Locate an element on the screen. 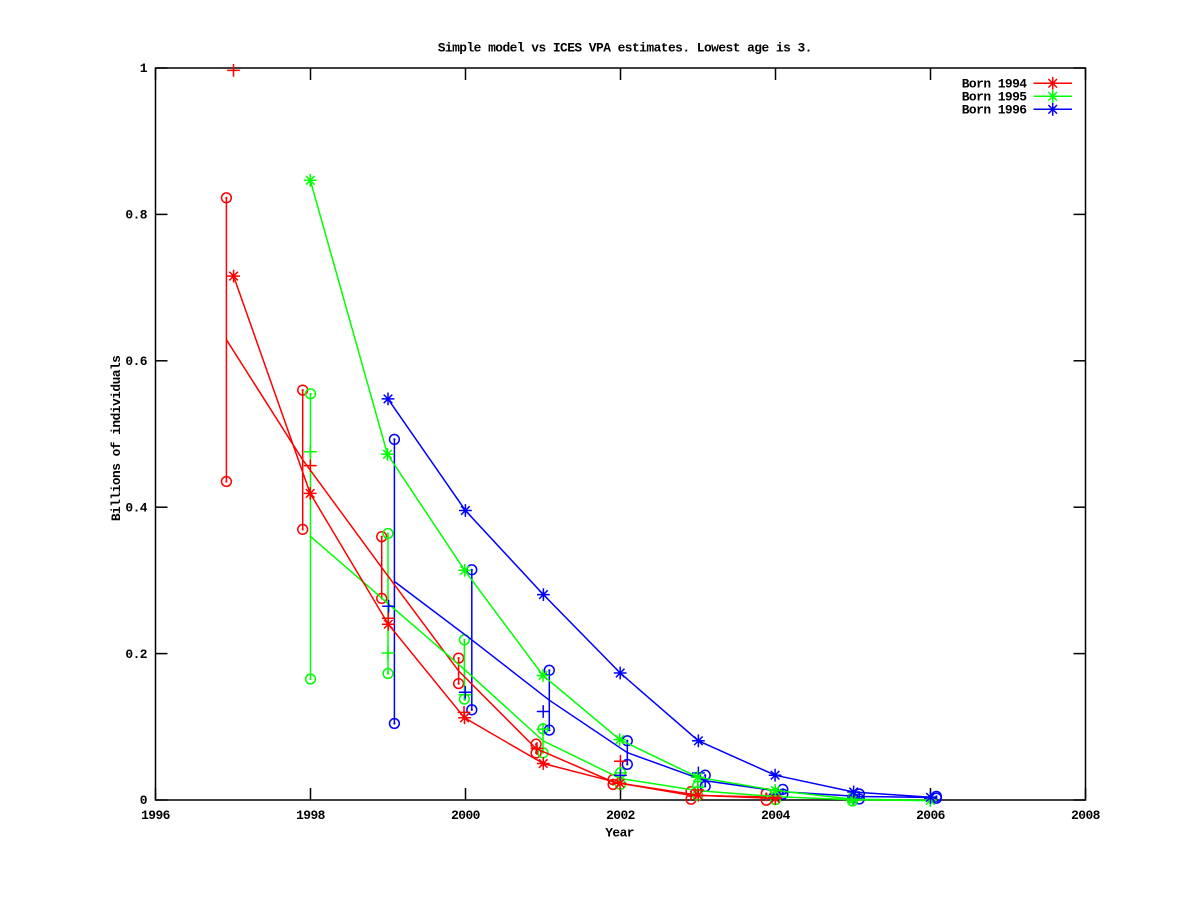 This screenshot has height=900, width=1200. svg-text: 0.8 is located at coordinates (136, 215).